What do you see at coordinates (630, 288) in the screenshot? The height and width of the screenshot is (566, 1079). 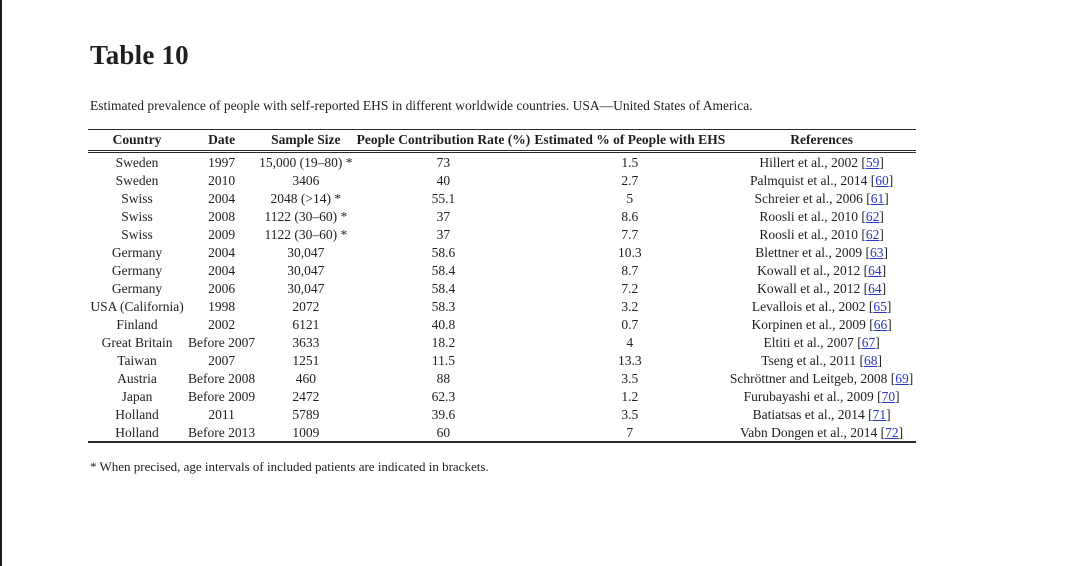 I see `cell-estimated-pct: 7.2` at bounding box center [630, 288].